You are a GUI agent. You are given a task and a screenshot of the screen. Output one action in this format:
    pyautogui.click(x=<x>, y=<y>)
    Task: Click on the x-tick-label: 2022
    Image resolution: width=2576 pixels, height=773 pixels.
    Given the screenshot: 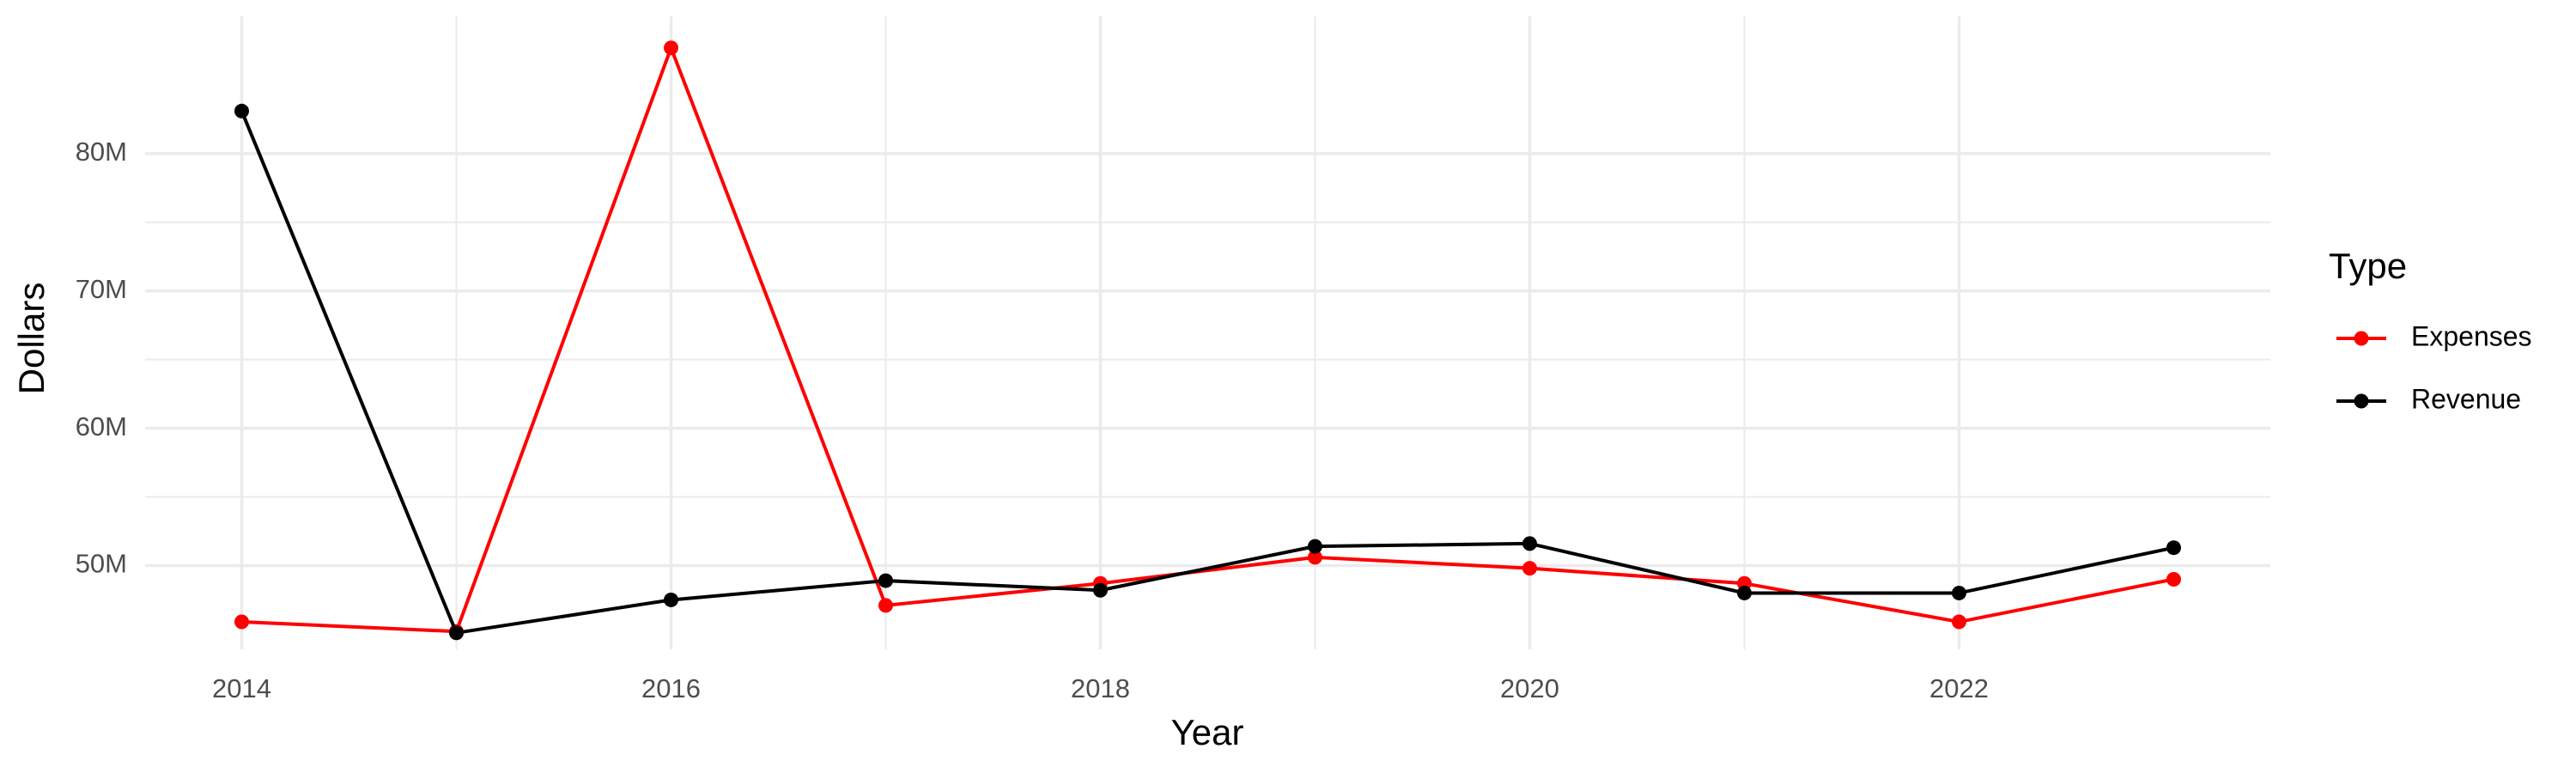 What is the action you would take?
    pyautogui.click(x=1959, y=688)
    